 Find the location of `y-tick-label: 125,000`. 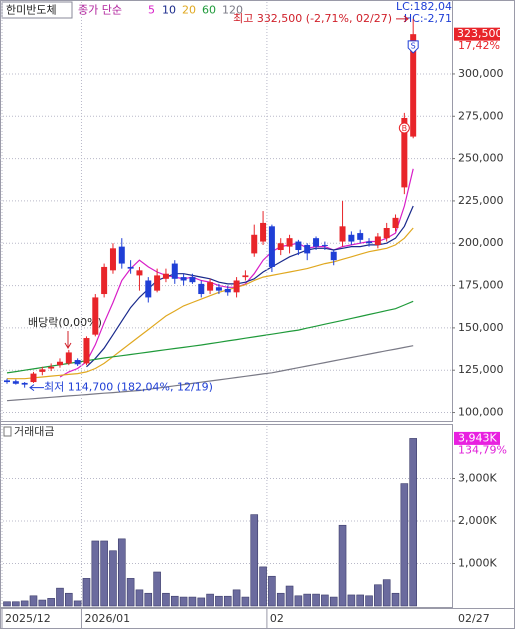

y-tick-label: 125,000 is located at coordinates (481, 369).